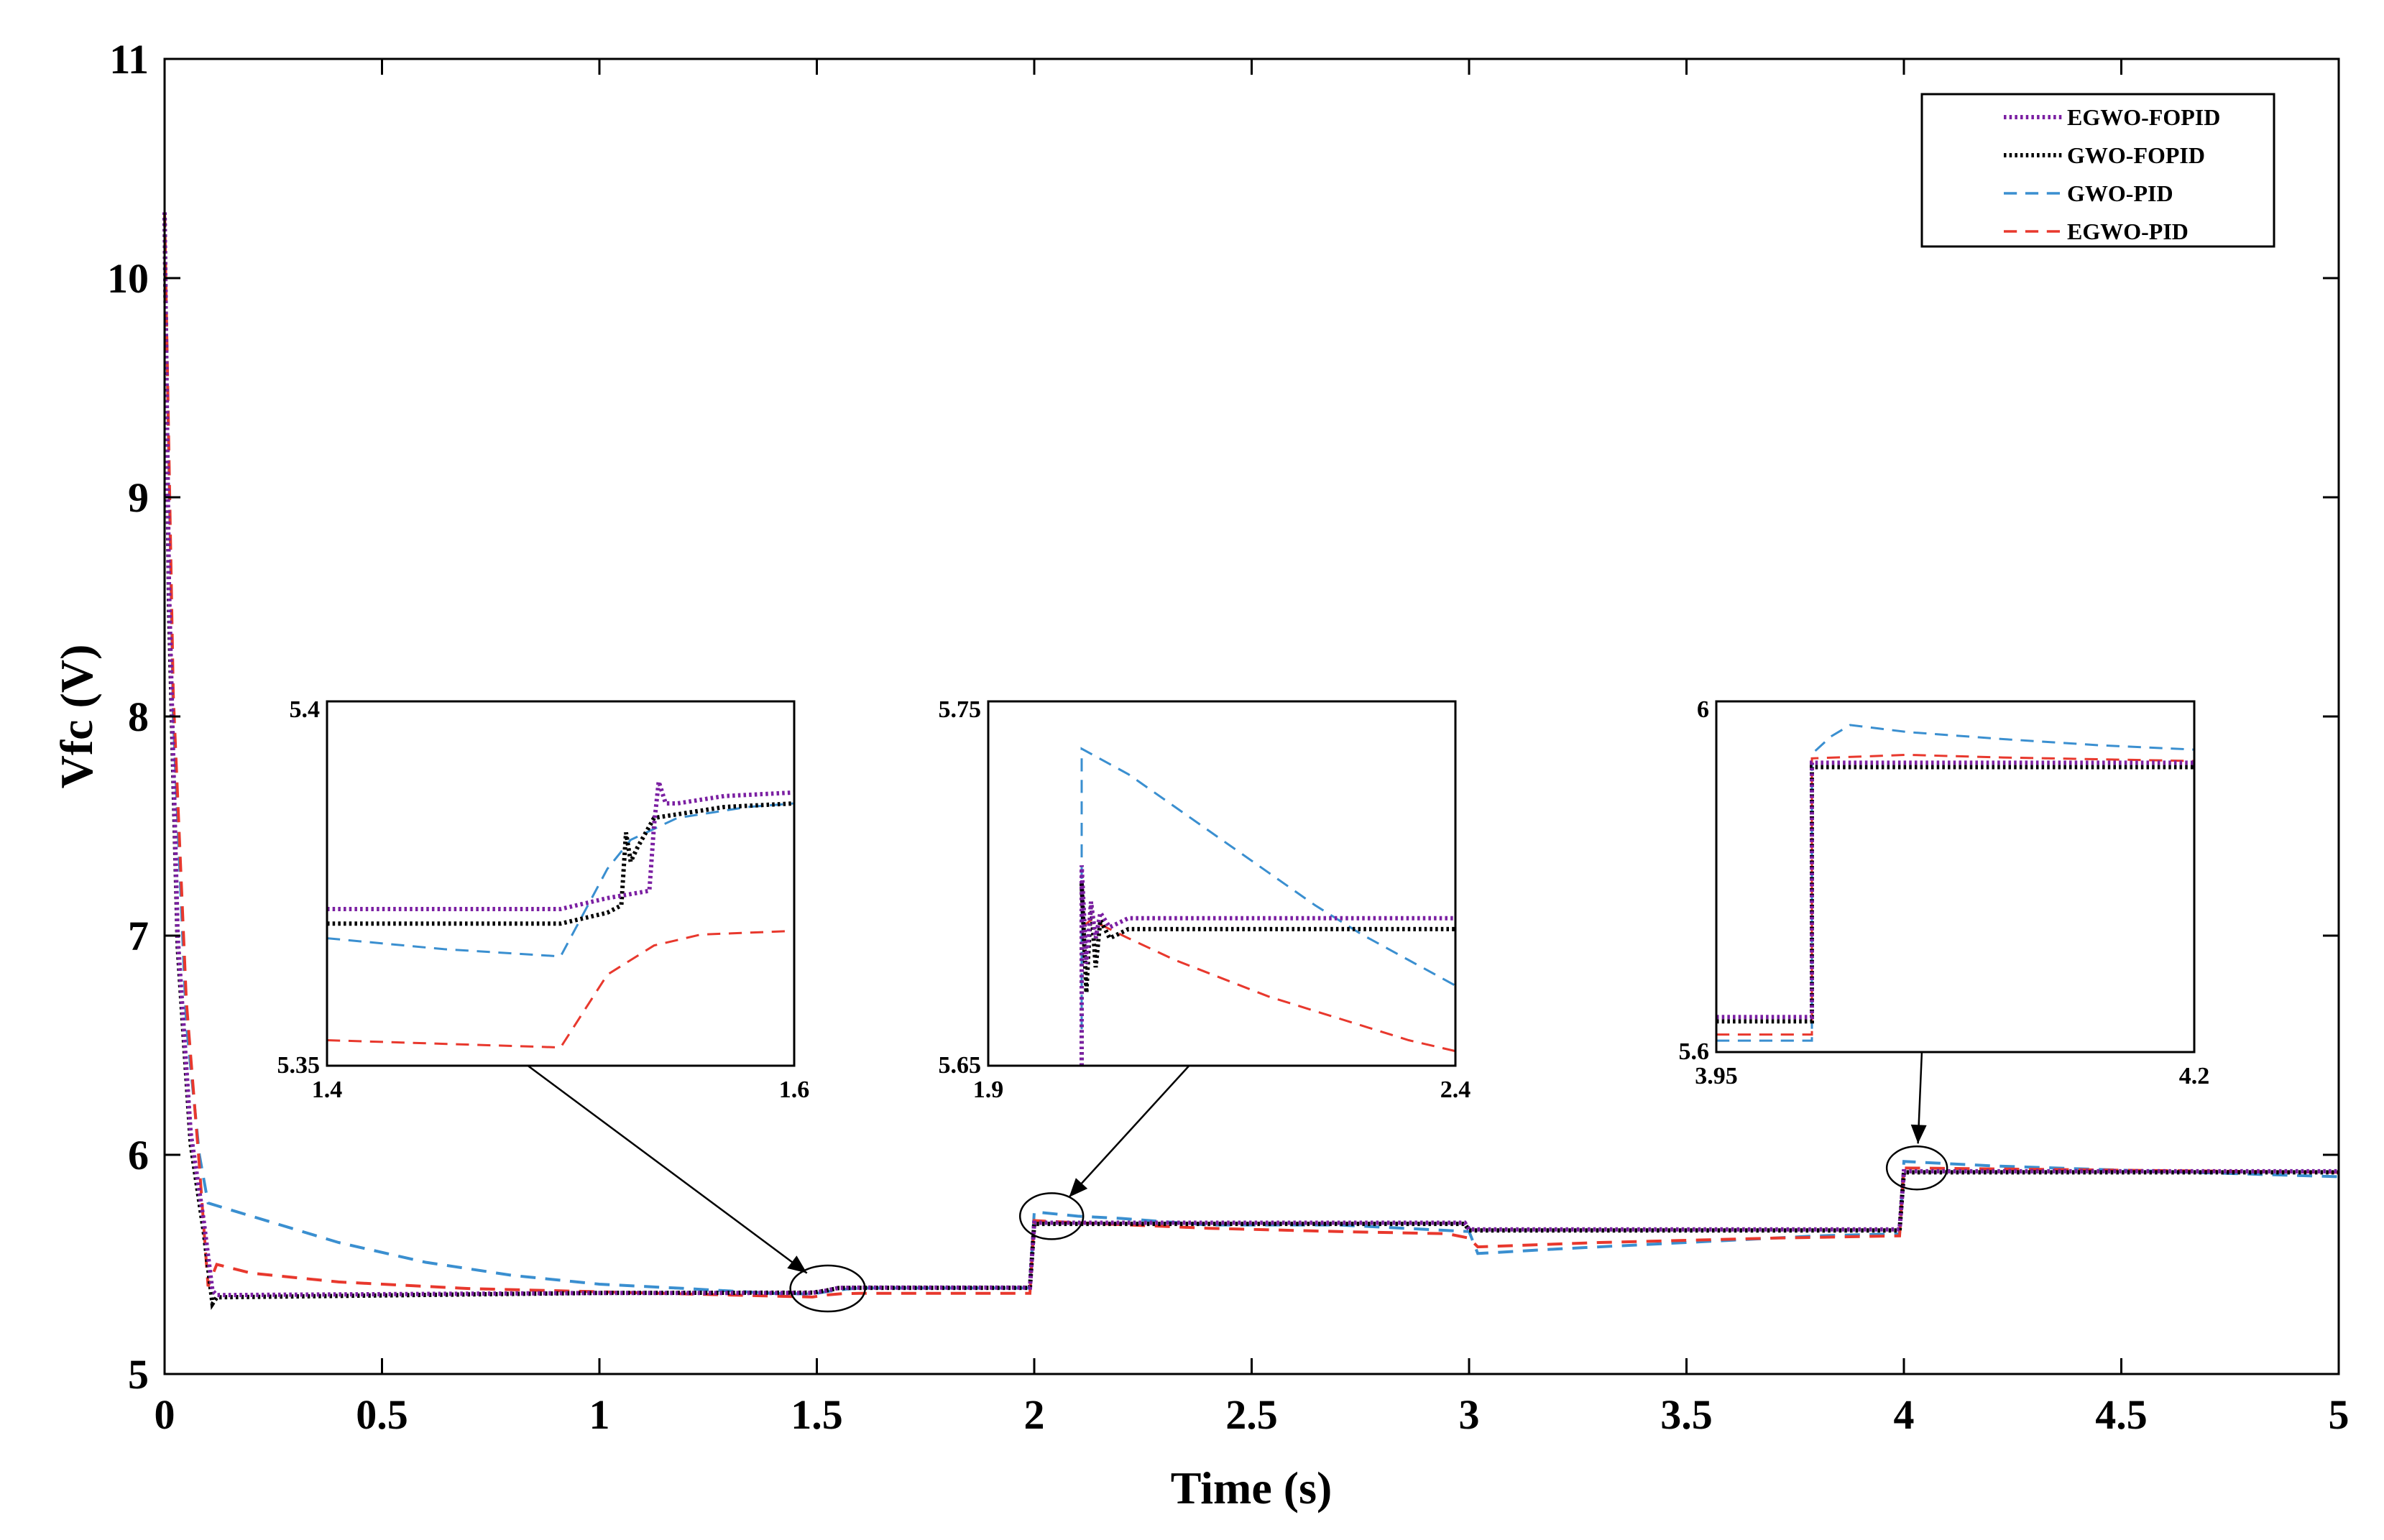 The height and width of the screenshot is (1540, 2384). I want to click on legend-label: EGWO-FOPID, so click(2143, 117).